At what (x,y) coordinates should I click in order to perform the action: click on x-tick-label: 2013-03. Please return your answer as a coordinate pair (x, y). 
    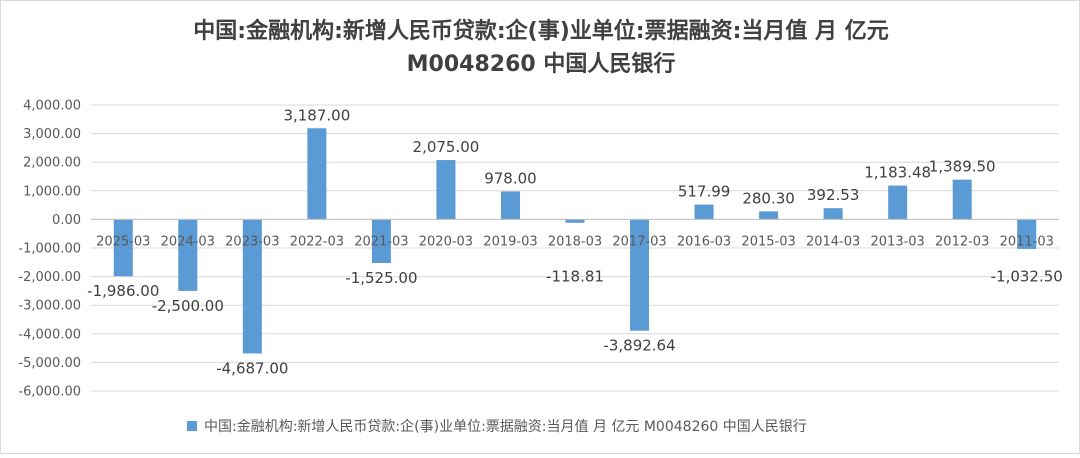
    Looking at the image, I should click on (898, 241).